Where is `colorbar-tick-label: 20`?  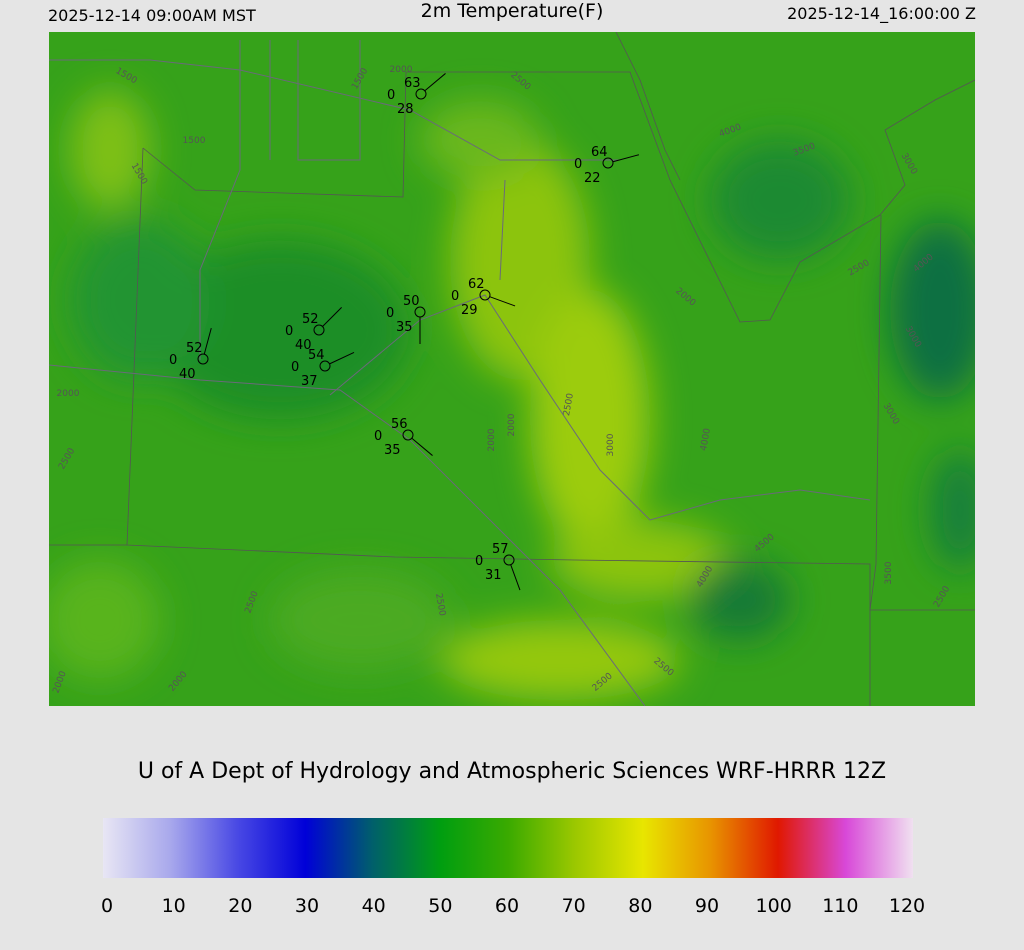
colorbar-tick-label: 20 is located at coordinates (240, 906).